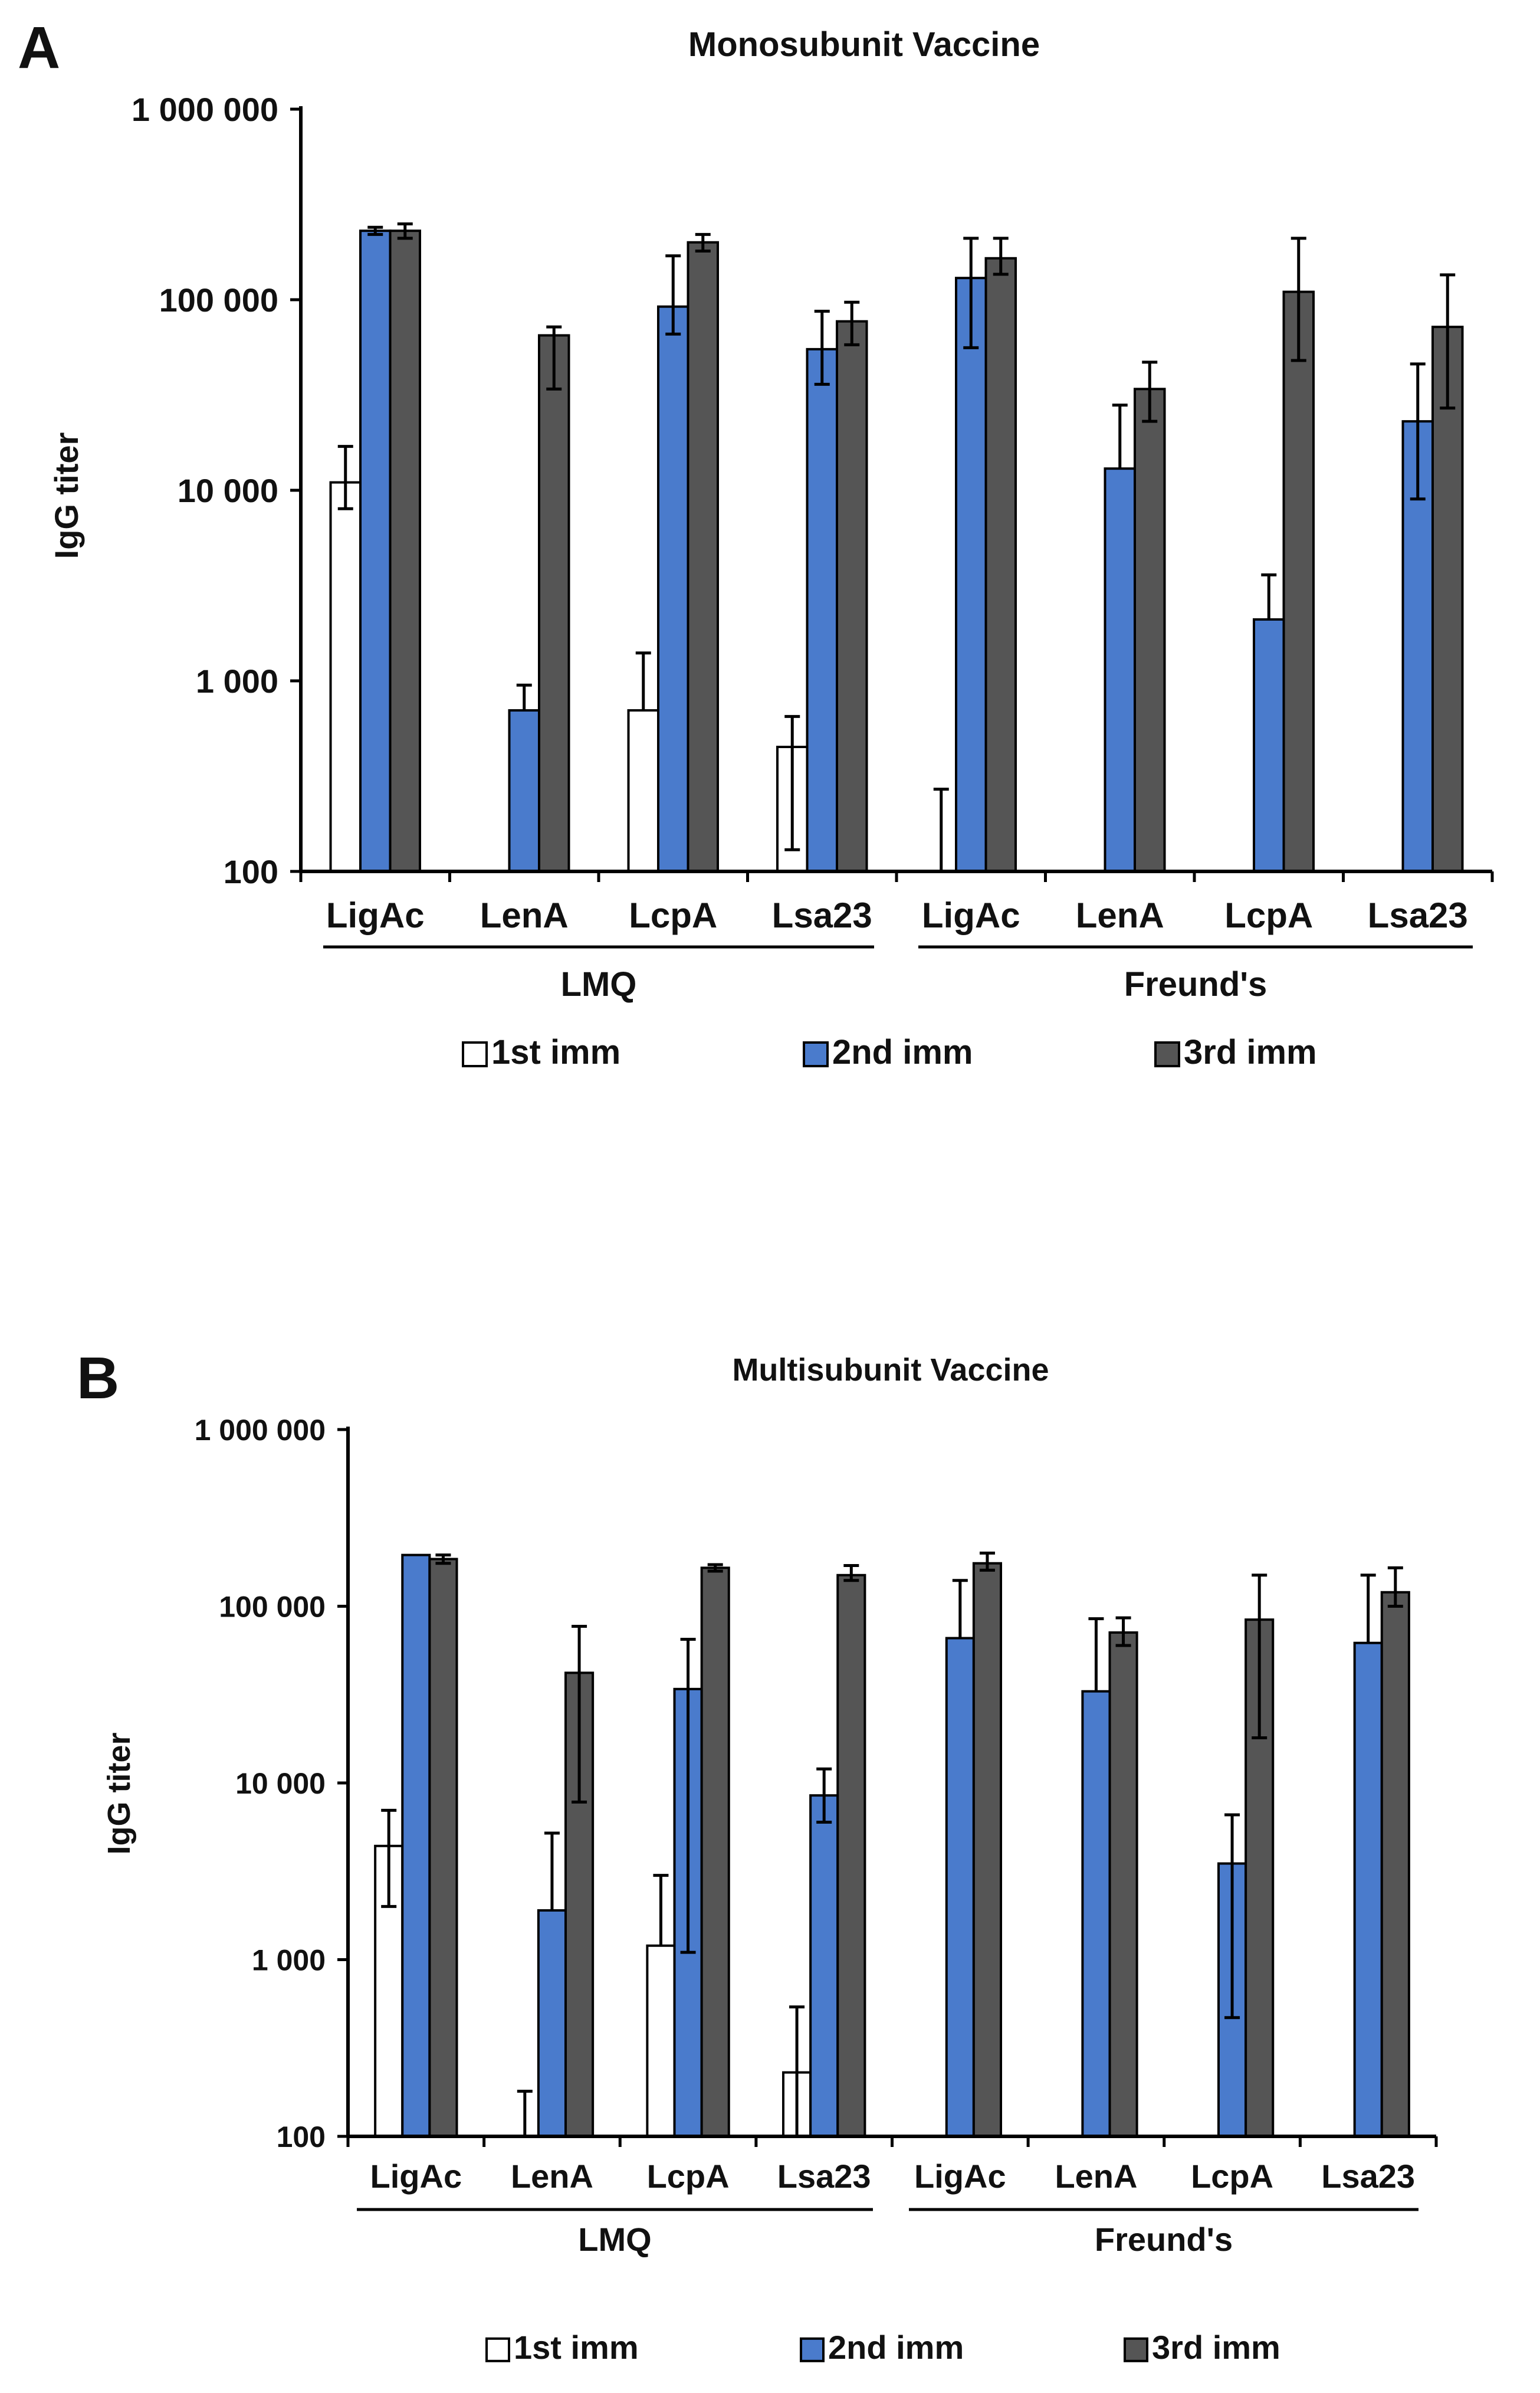 The width and height of the screenshot is (1540, 2393). Describe the element at coordinates (119, 1793) in the screenshot. I see `y-axis-label-b: IgG titer` at that location.